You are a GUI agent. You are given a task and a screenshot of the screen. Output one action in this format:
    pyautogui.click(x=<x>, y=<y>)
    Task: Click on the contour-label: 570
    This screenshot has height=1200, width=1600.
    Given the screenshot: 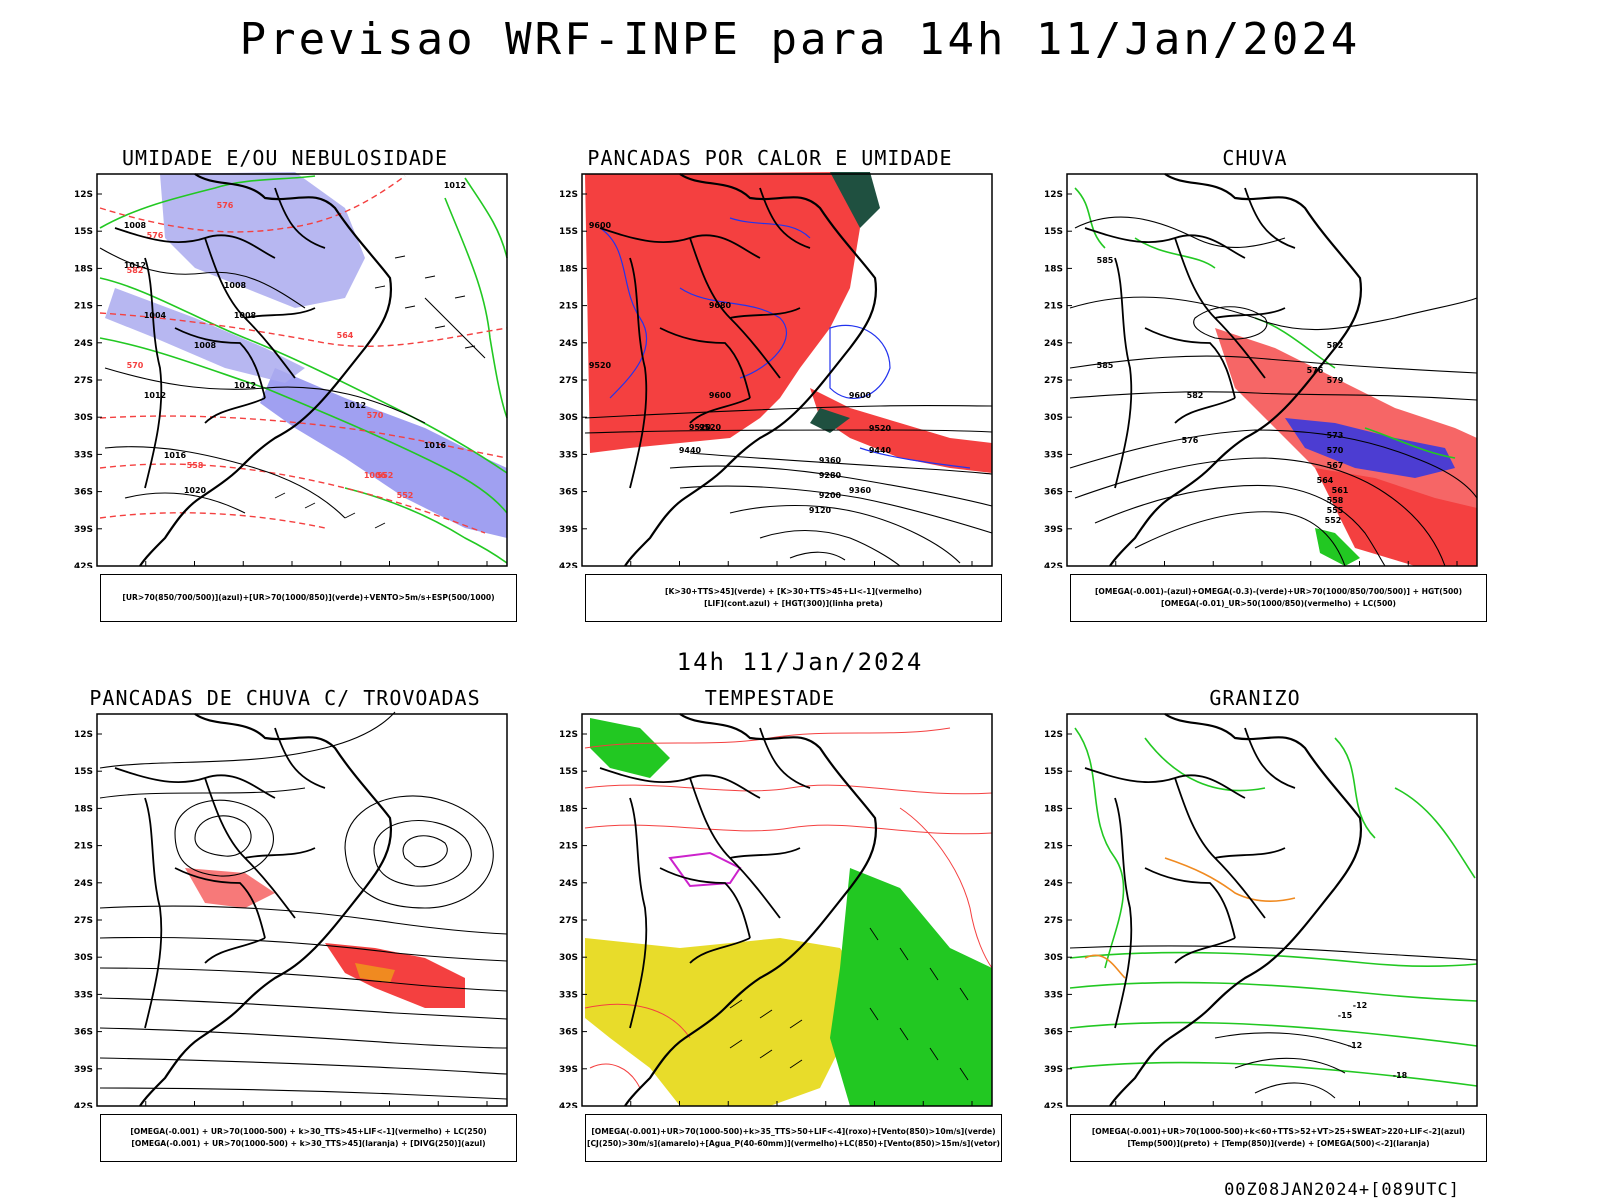 What is the action you would take?
    pyautogui.click(x=375, y=415)
    